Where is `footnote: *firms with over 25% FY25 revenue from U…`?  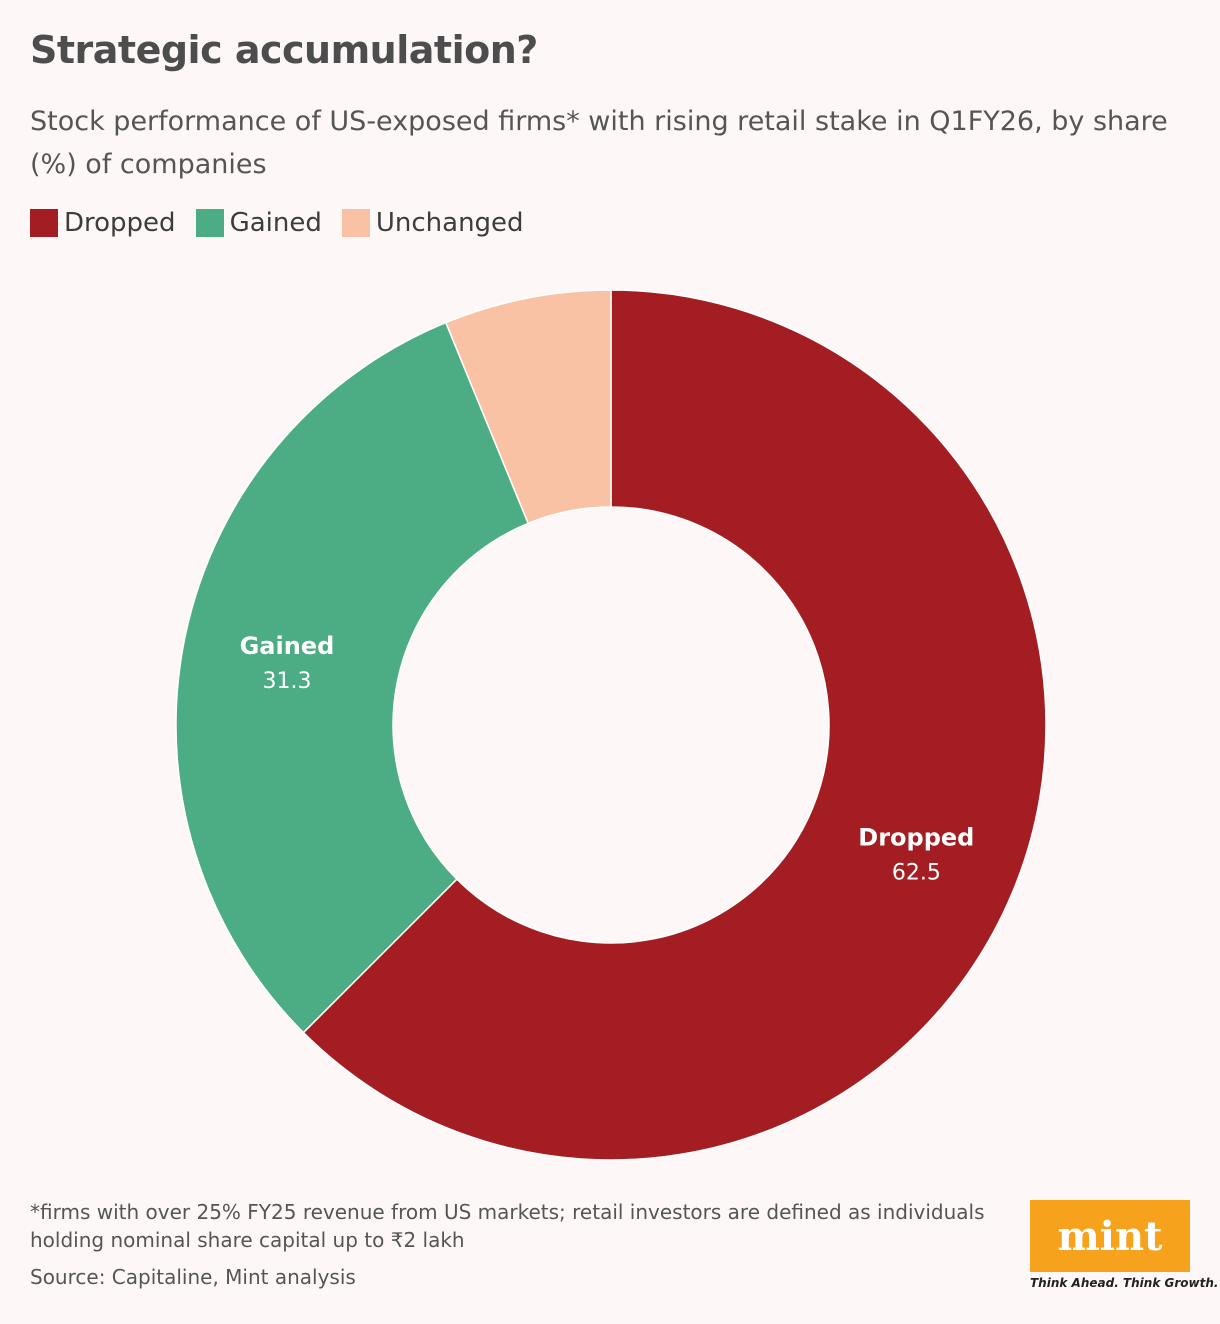
footnote: *firms with over 25% FY25 revenue from U… is located at coordinates (507, 1226).